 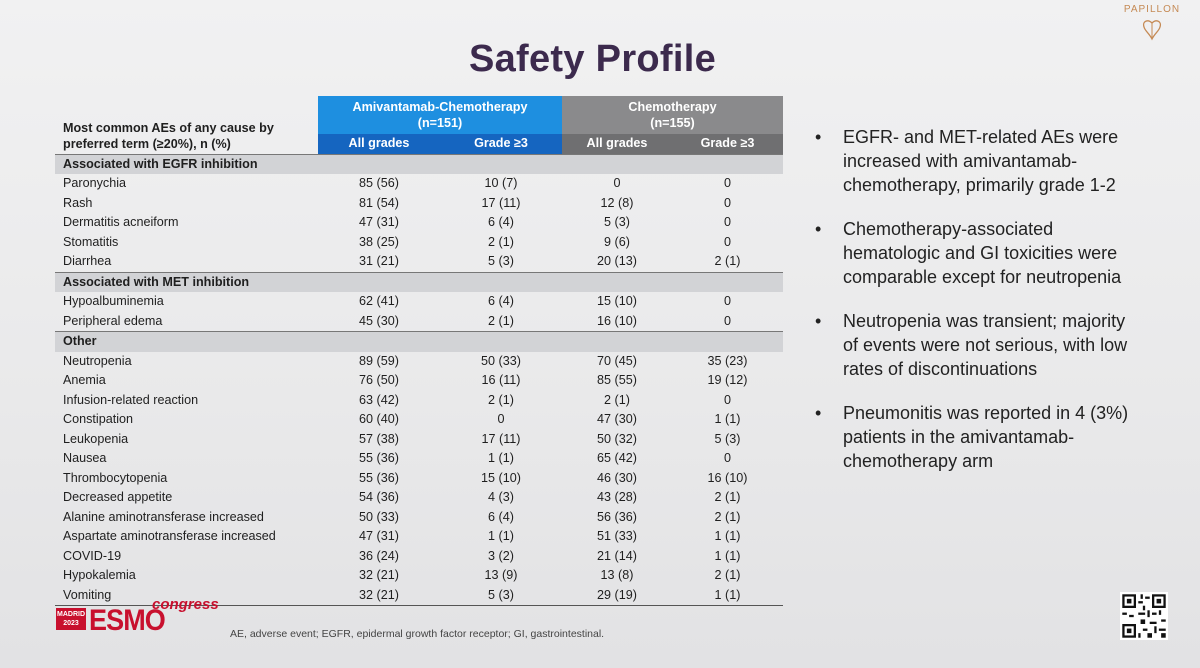 What do you see at coordinates (419, 223) in the screenshot?
I see `table-row: Dermatitis acneiform 47 (31) 6 (4) 5 (3) 0` at bounding box center [419, 223].